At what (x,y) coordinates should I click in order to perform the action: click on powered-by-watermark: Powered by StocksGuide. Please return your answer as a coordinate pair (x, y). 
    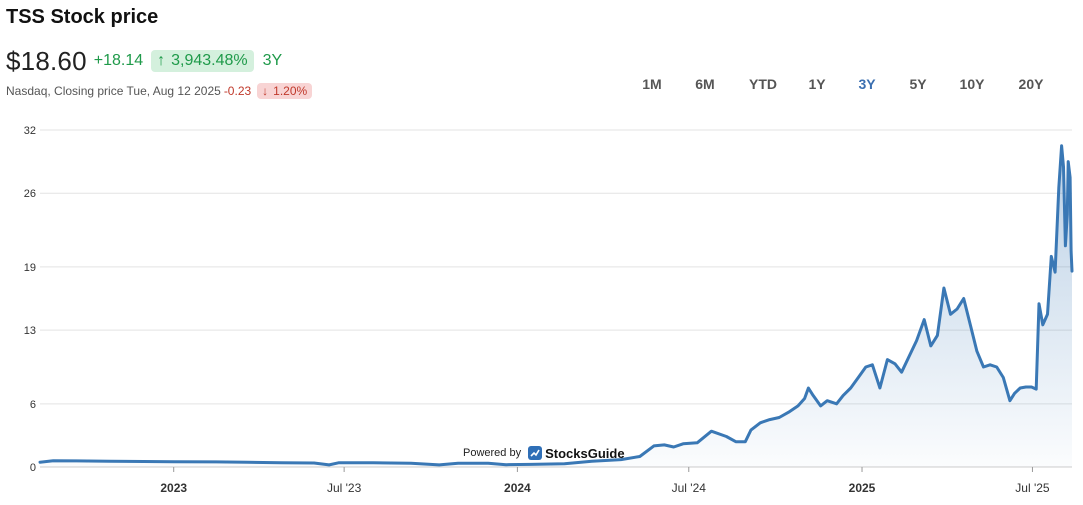
    Looking at the image, I should click on (544, 453).